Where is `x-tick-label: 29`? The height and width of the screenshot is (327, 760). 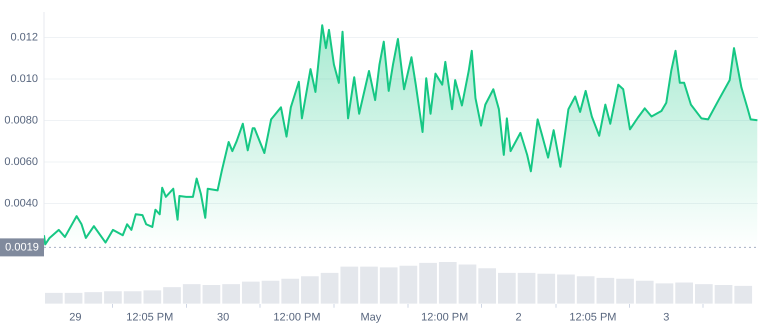
x-tick-label: 29 is located at coordinates (75, 317).